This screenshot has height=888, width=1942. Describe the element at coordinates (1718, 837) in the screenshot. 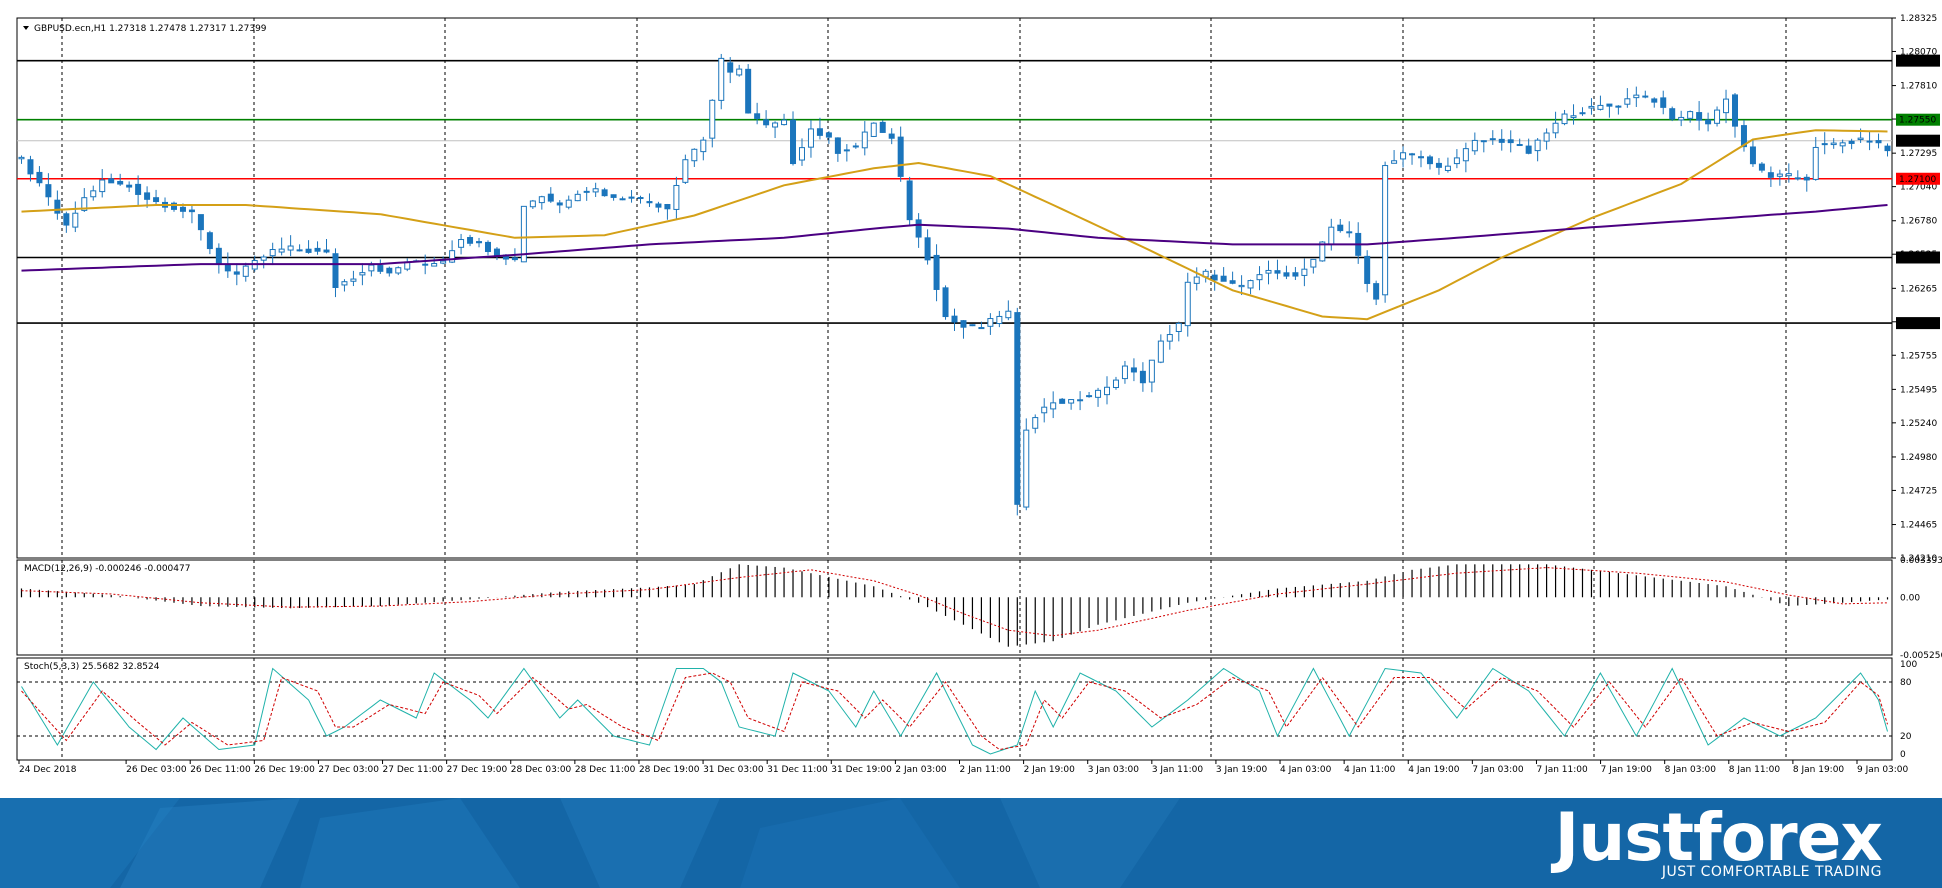

I see `brand-logo: Justforex` at that location.